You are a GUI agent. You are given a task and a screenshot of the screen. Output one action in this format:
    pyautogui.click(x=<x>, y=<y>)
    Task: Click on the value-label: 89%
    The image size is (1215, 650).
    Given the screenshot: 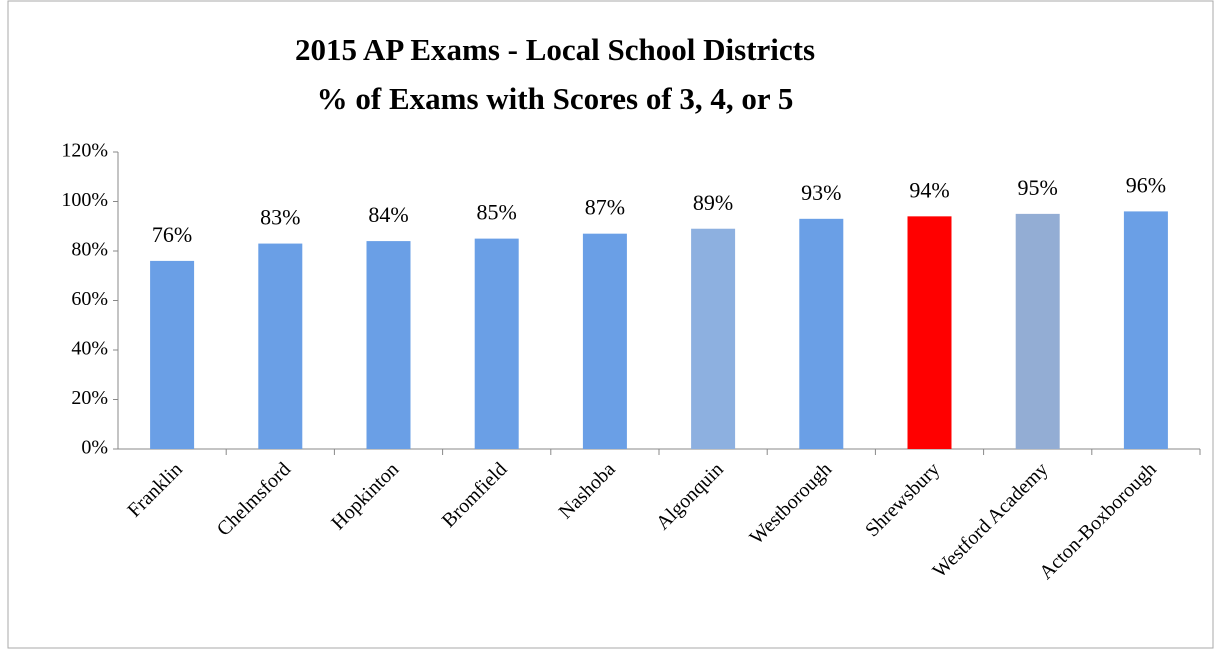 What is the action you would take?
    pyautogui.click(x=713, y=202)
    